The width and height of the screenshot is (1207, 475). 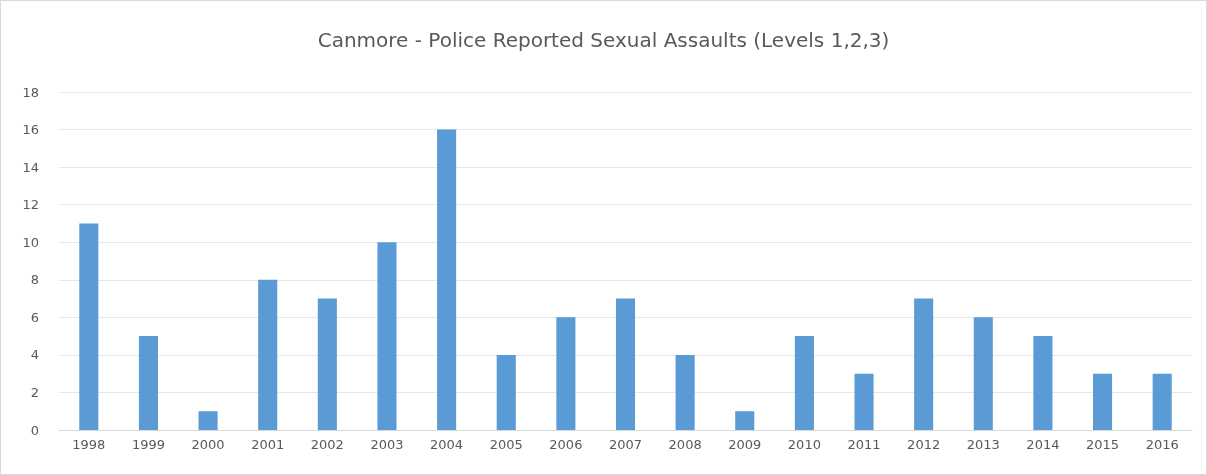 What do you see at coordinates (1043, 444) in the screenshot?
I see `x-tick-label: 2014` at bounding box center [1043, 444].